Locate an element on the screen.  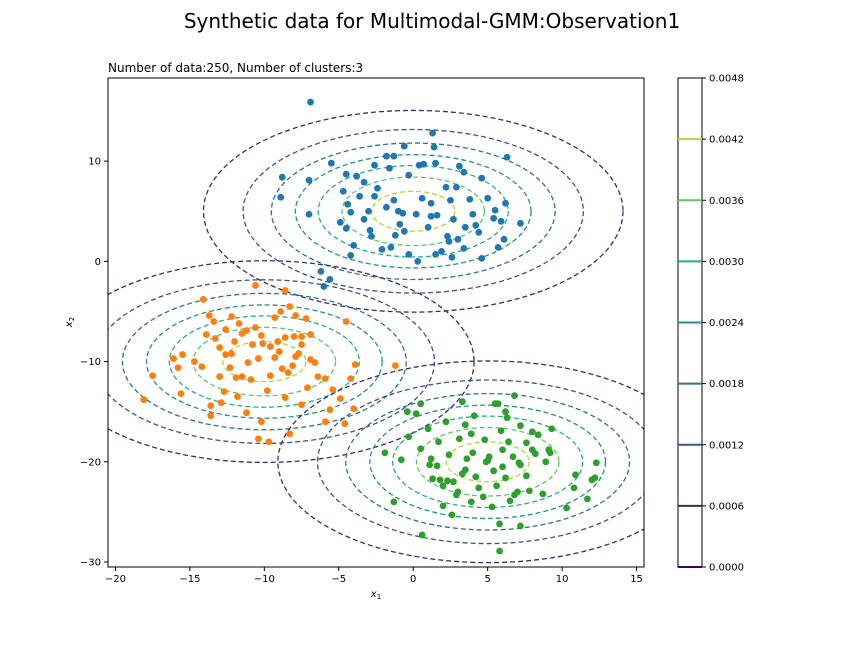
y-tick-label: −20 is located at coordinates (90, 462).